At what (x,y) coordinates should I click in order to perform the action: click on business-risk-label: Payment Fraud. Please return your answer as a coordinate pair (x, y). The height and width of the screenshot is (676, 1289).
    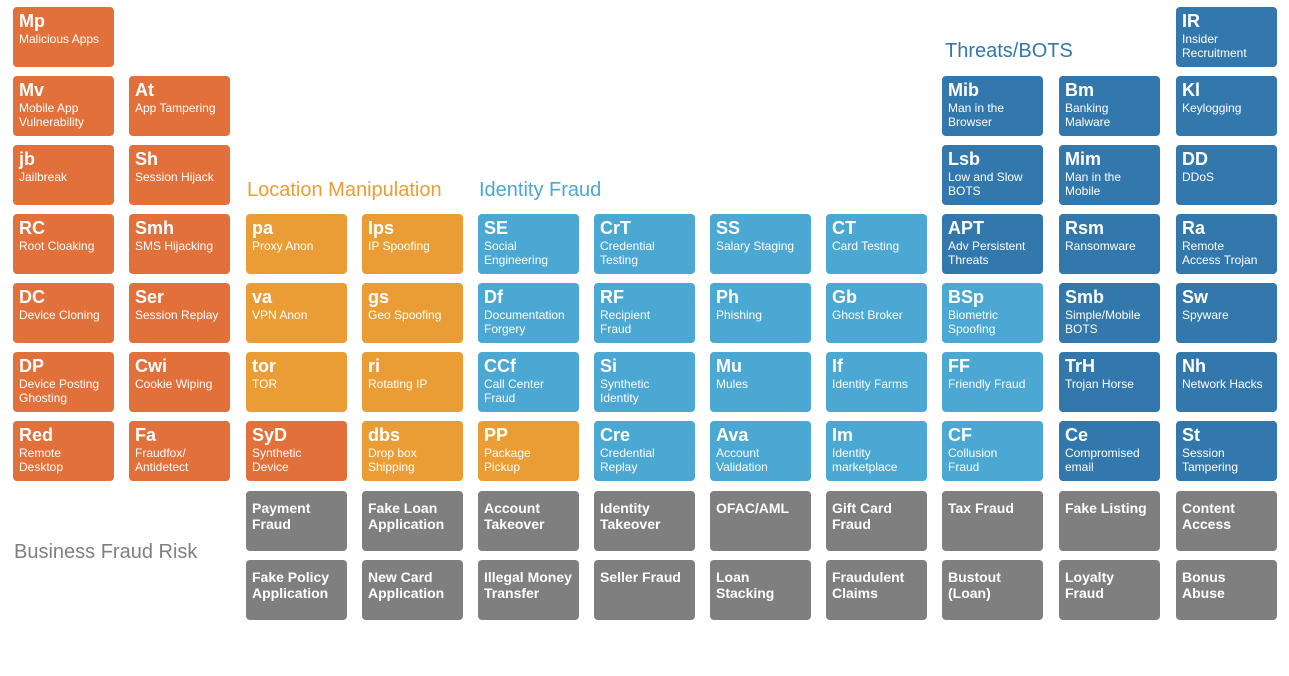
    Looking at the image, I should click on (281, 516).